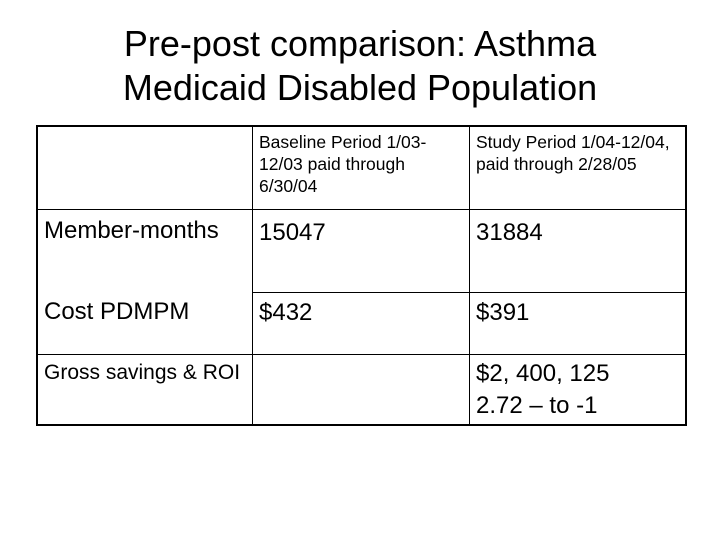  I want to click on baseline-cost-pdmpm: $432, so click(361, 323).